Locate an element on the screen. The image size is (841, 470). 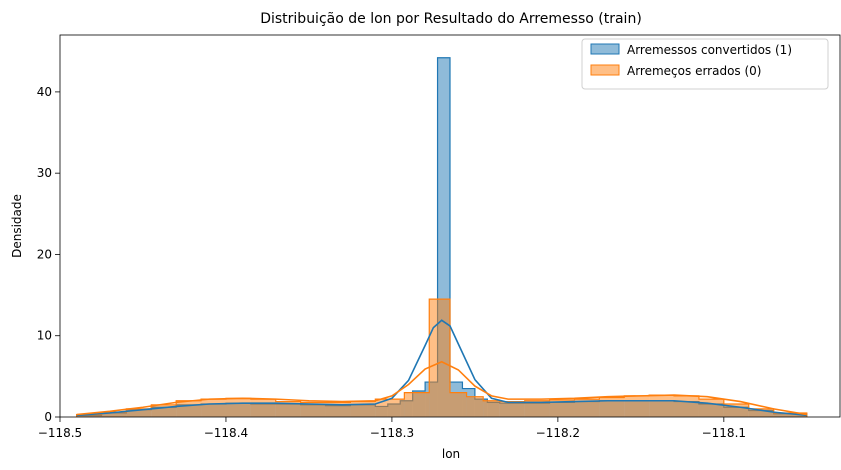
x-tick-label: −118.1 is located at coordinates (724, 433).